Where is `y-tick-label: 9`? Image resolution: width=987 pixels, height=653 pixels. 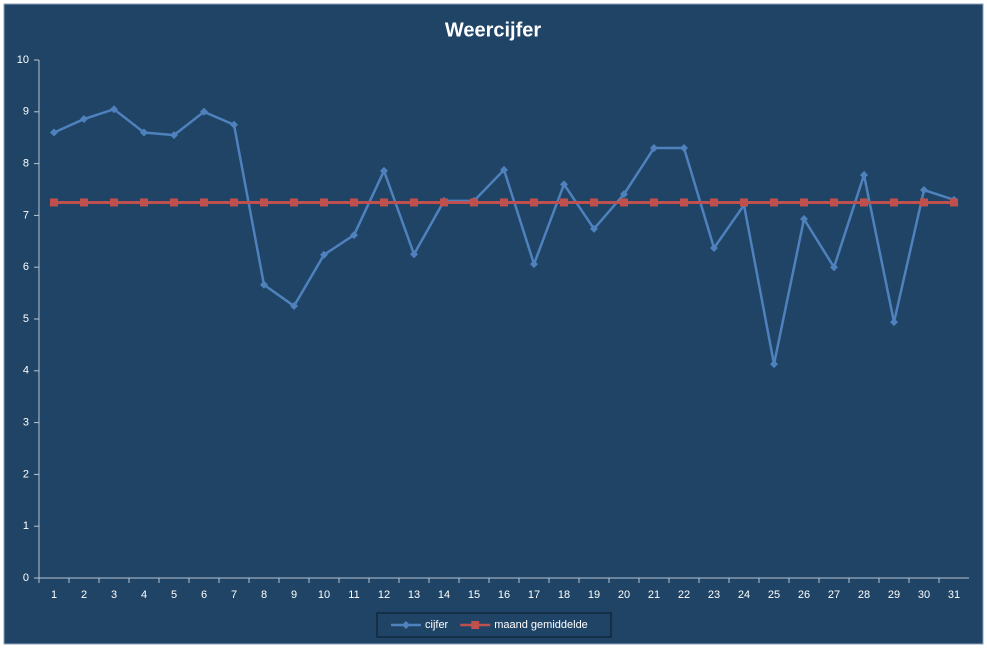
y-tick-label: 9 is located at coordinates (26, 112).